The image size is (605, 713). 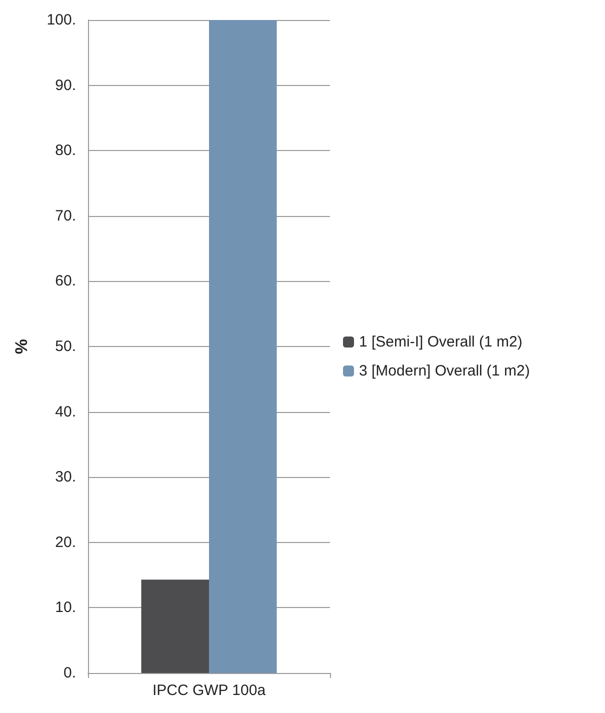 I want to click on x-tick-label: IPCC GWP 100a, so click(x=209, y=690).